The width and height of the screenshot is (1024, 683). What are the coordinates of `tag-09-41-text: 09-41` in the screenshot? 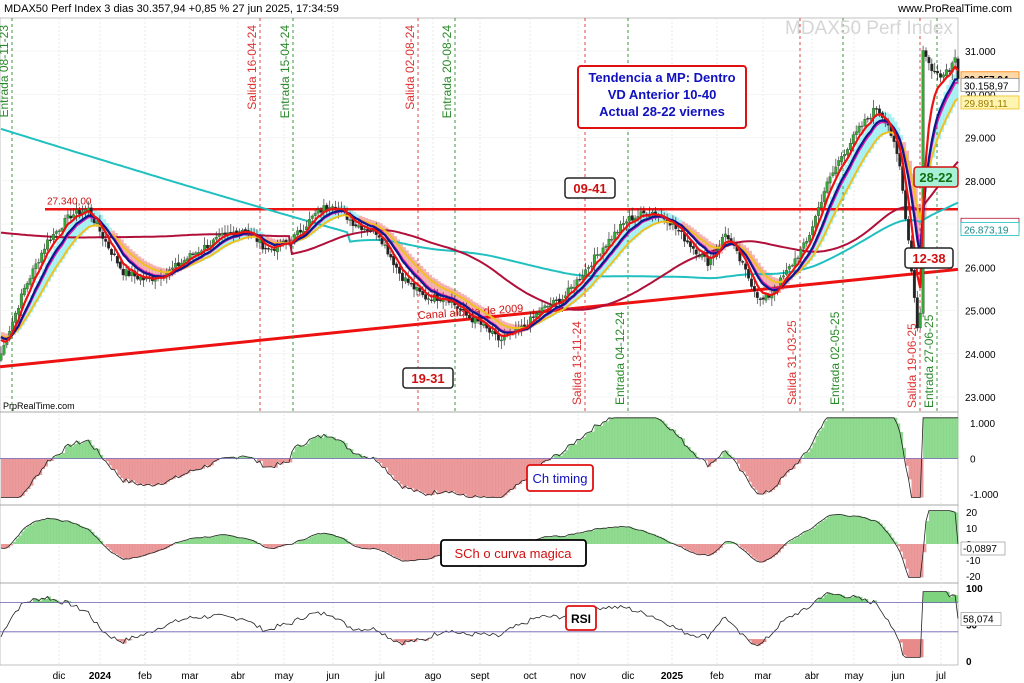 It's located at (589, 188).